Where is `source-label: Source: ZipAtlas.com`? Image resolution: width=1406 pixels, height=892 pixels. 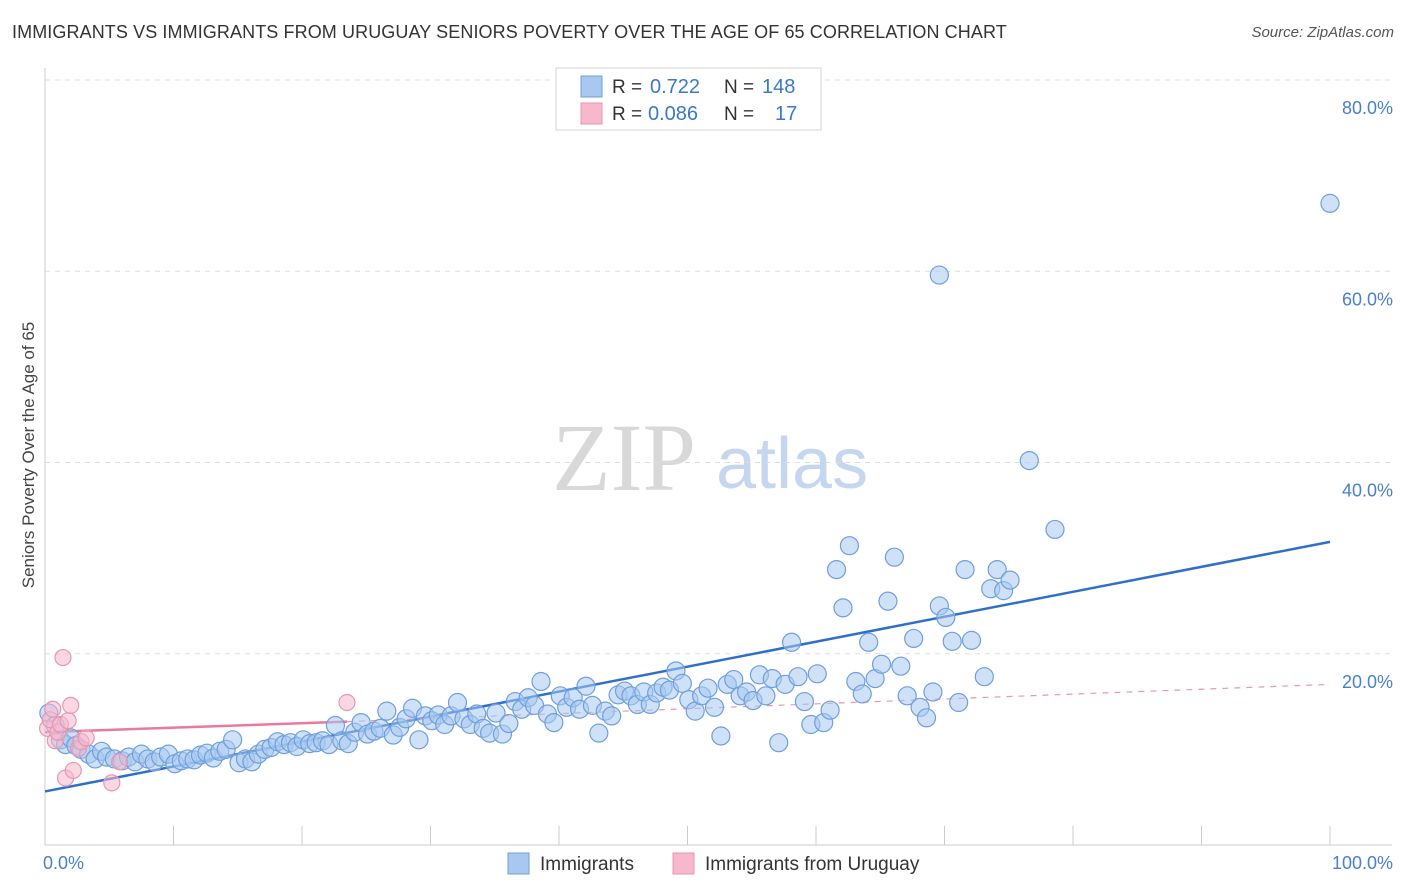
source-label: Source: ZipAtlas.com is located at coordinates (1322, 32).